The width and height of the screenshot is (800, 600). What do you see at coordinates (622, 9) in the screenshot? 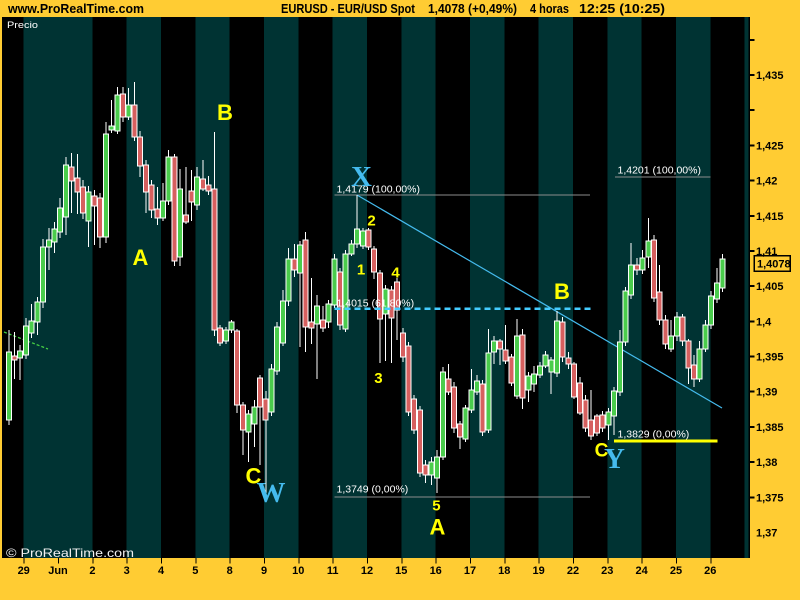
I see `svg-text: 12:25 (10:25)` at bounding box center [622, 9].